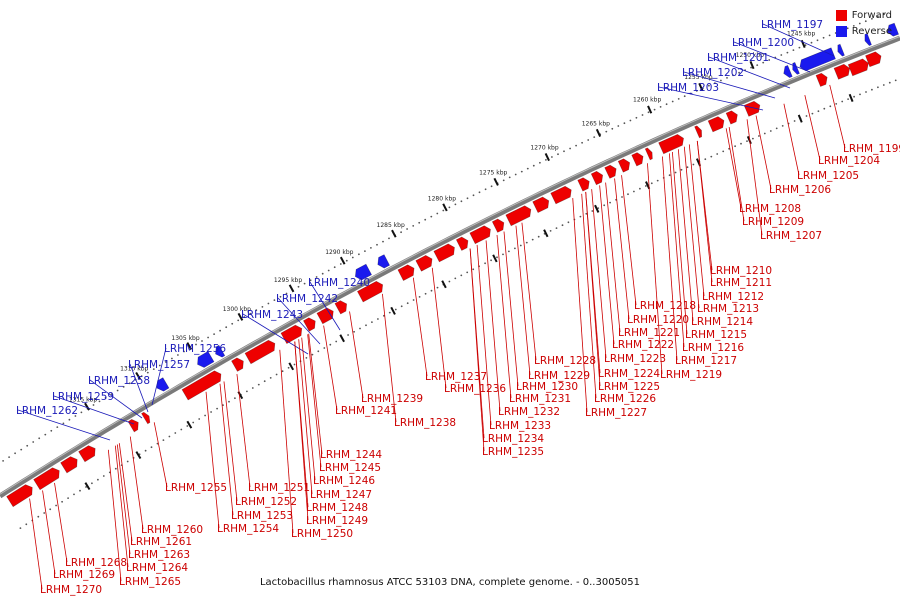 Image resolution: width=900 pixels, height=600 pixels. Describe the element at coordinates (635, 359) in the screenshot. I see `forward-gene-label: LRHM_1223` at that location.